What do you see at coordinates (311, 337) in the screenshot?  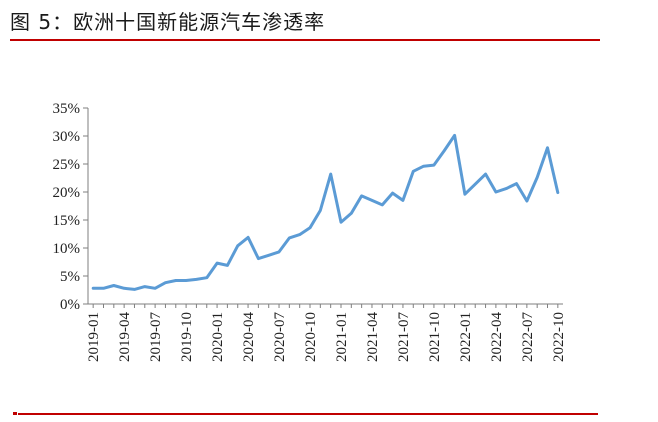 I see `x-tick-label: 2020-10` at bounding box center [311, 337].